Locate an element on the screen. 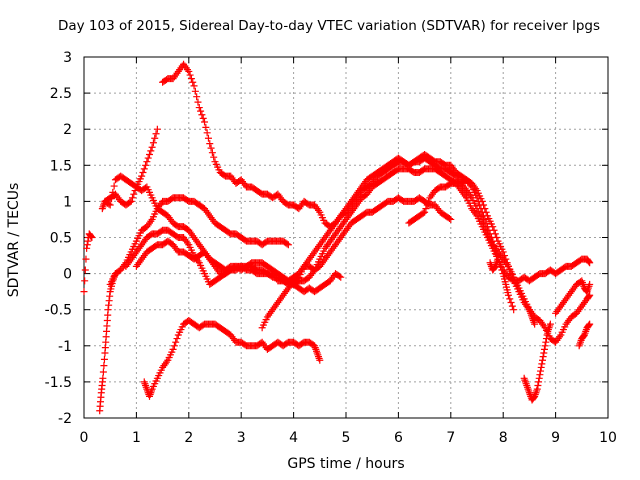 The height and width of the screenshot is (480, 640). x-axis-label: GPS time / hours is located at coordinates (346, 464).